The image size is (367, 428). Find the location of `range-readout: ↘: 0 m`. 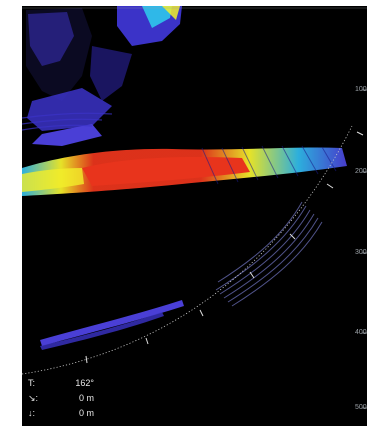

range-readout: ↘: 0 m is located at coordinates (61, 398).